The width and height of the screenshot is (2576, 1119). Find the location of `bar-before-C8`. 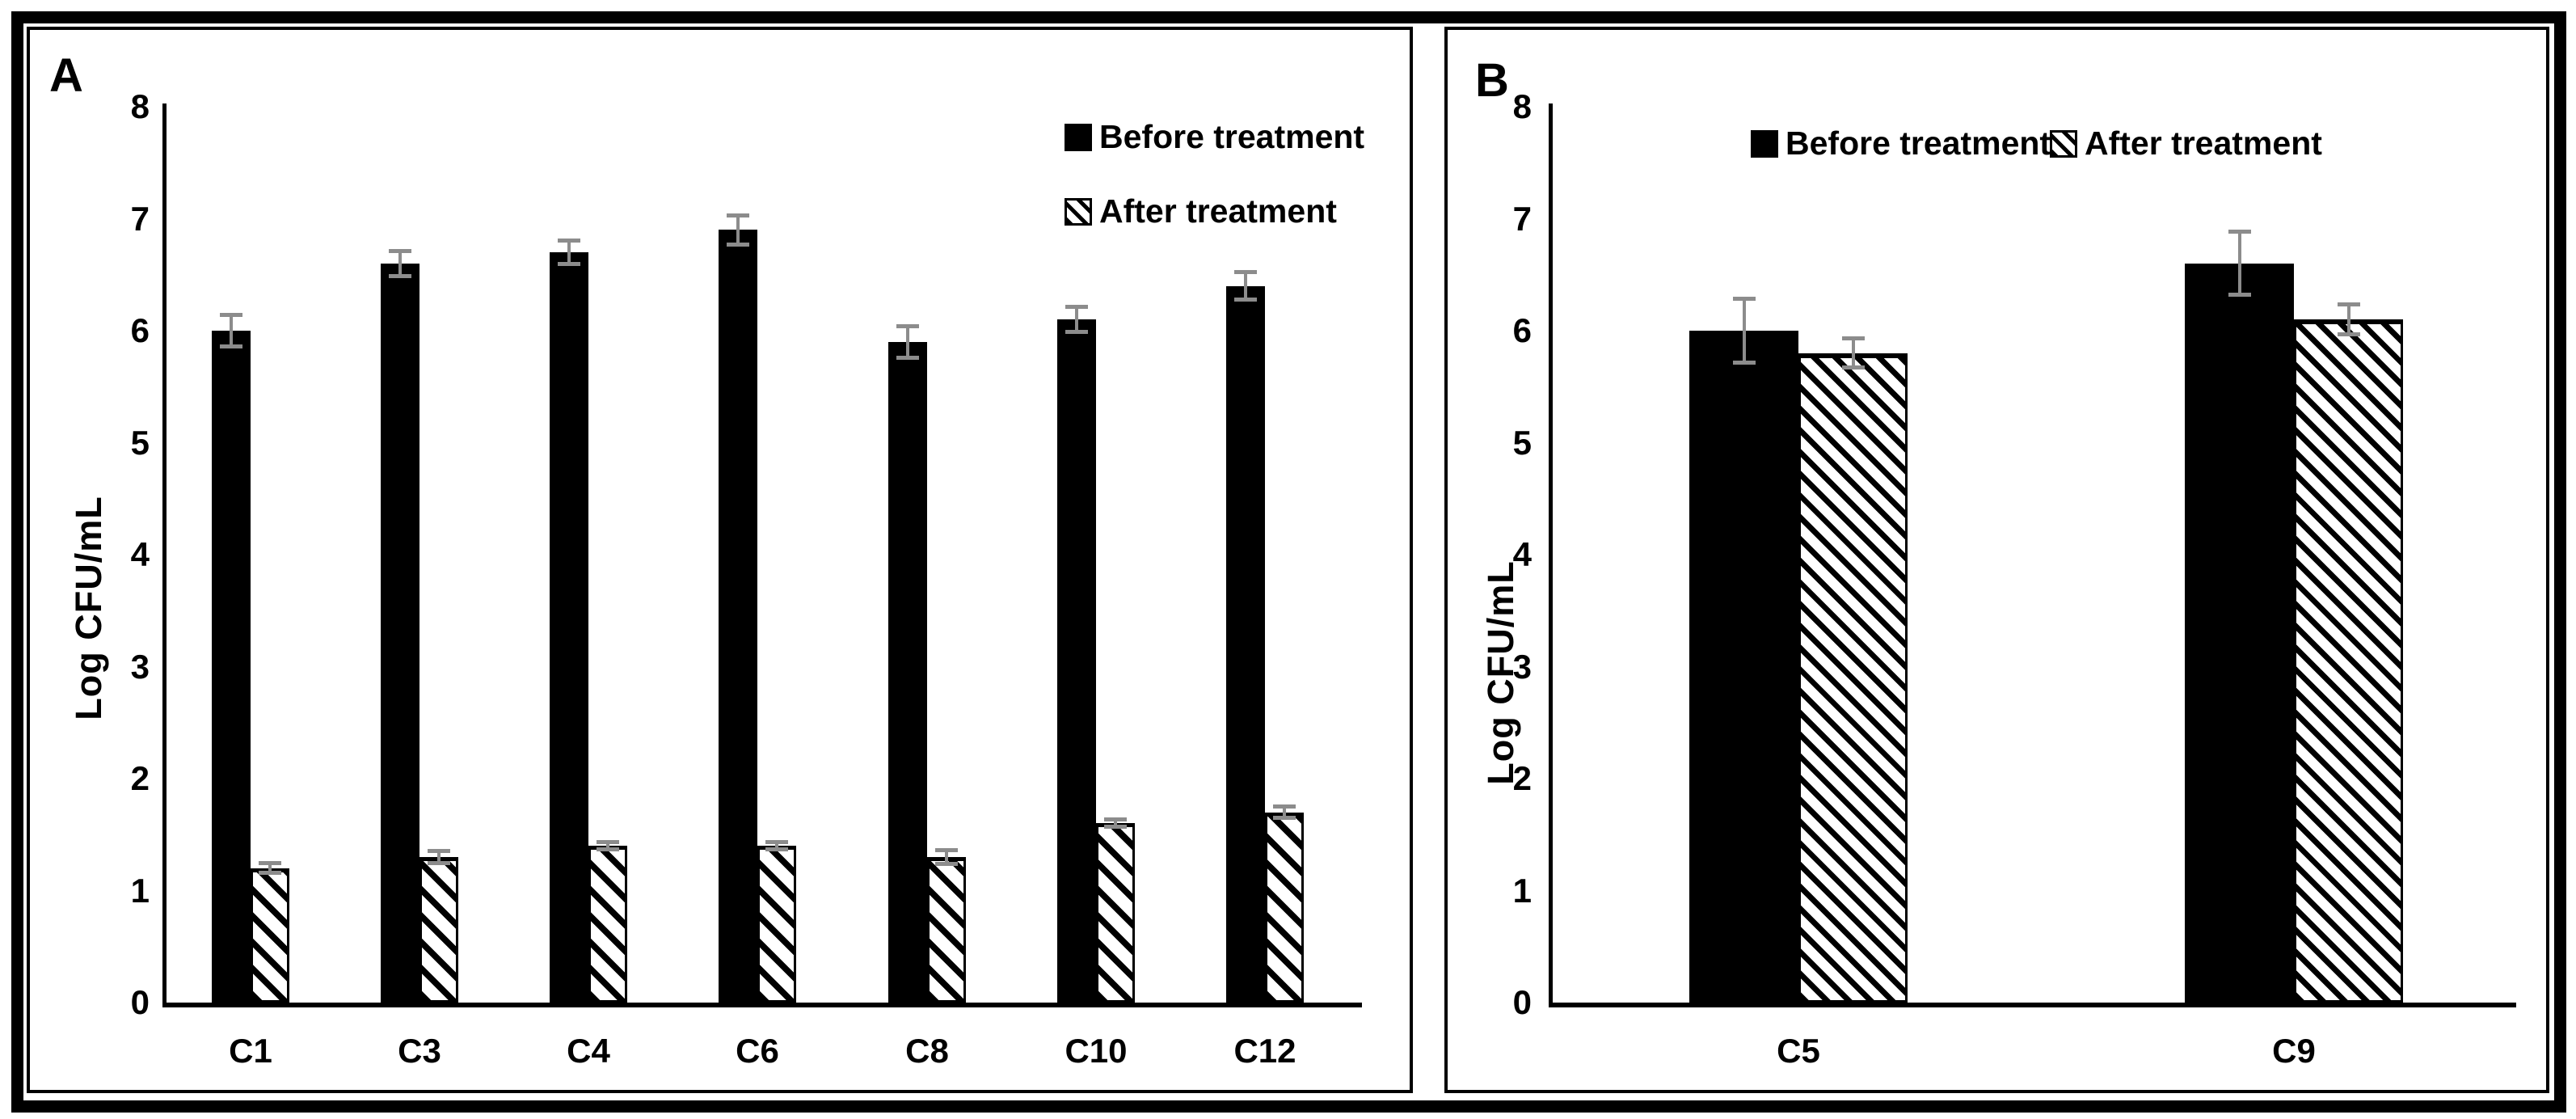

bar-before-C8 is located at coordinates (907, 672).